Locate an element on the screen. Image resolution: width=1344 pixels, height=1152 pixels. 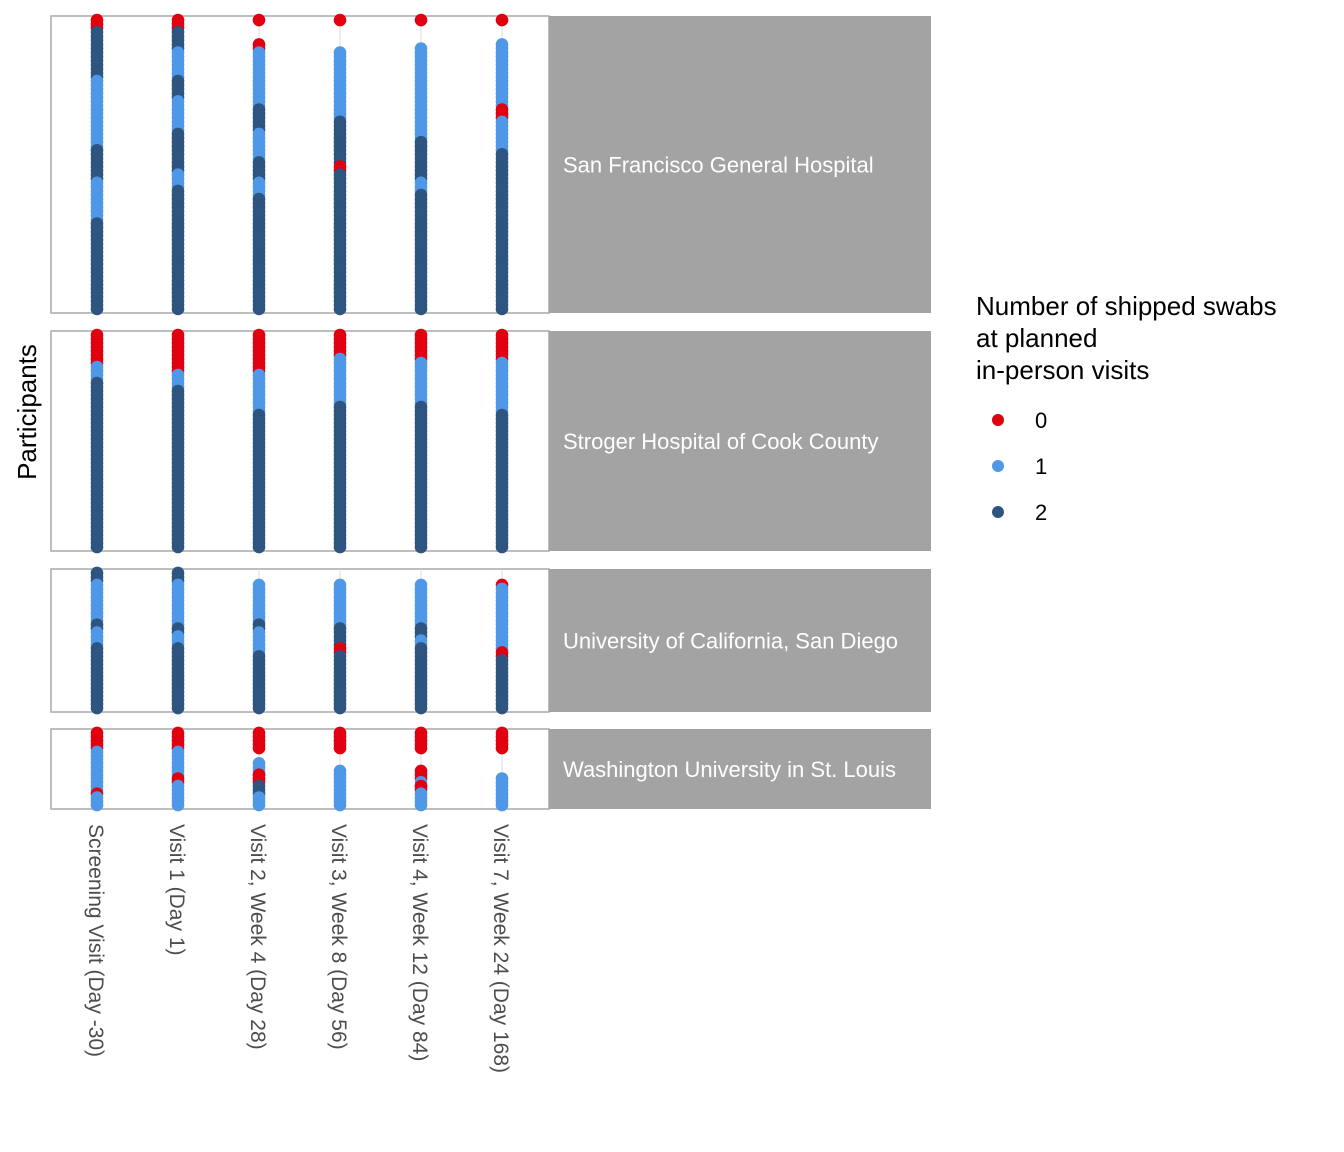
legend-label: 0 is located at coordinates (1041, 420).